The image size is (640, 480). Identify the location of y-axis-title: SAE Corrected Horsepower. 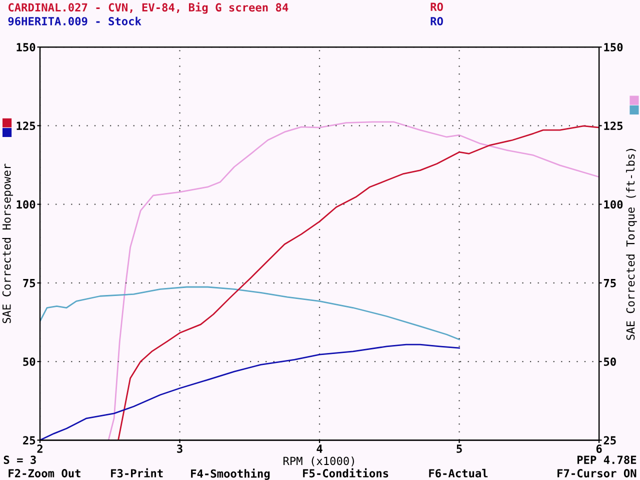
(7, 244).